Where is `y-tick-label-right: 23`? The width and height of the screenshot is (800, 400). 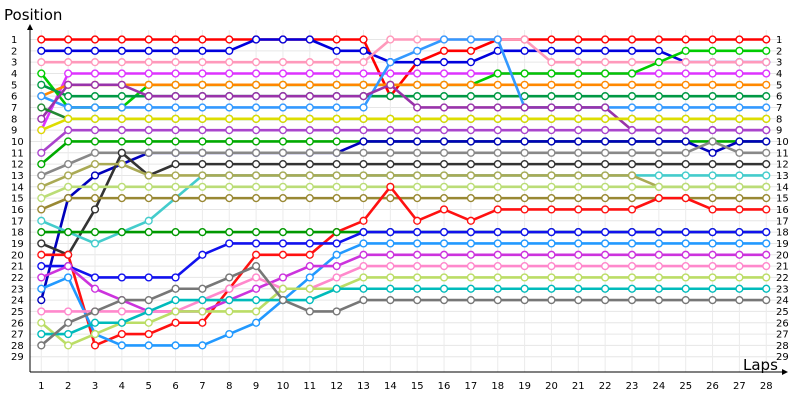 y-tick-label-right: 23 is located at coordinates (782, 289).